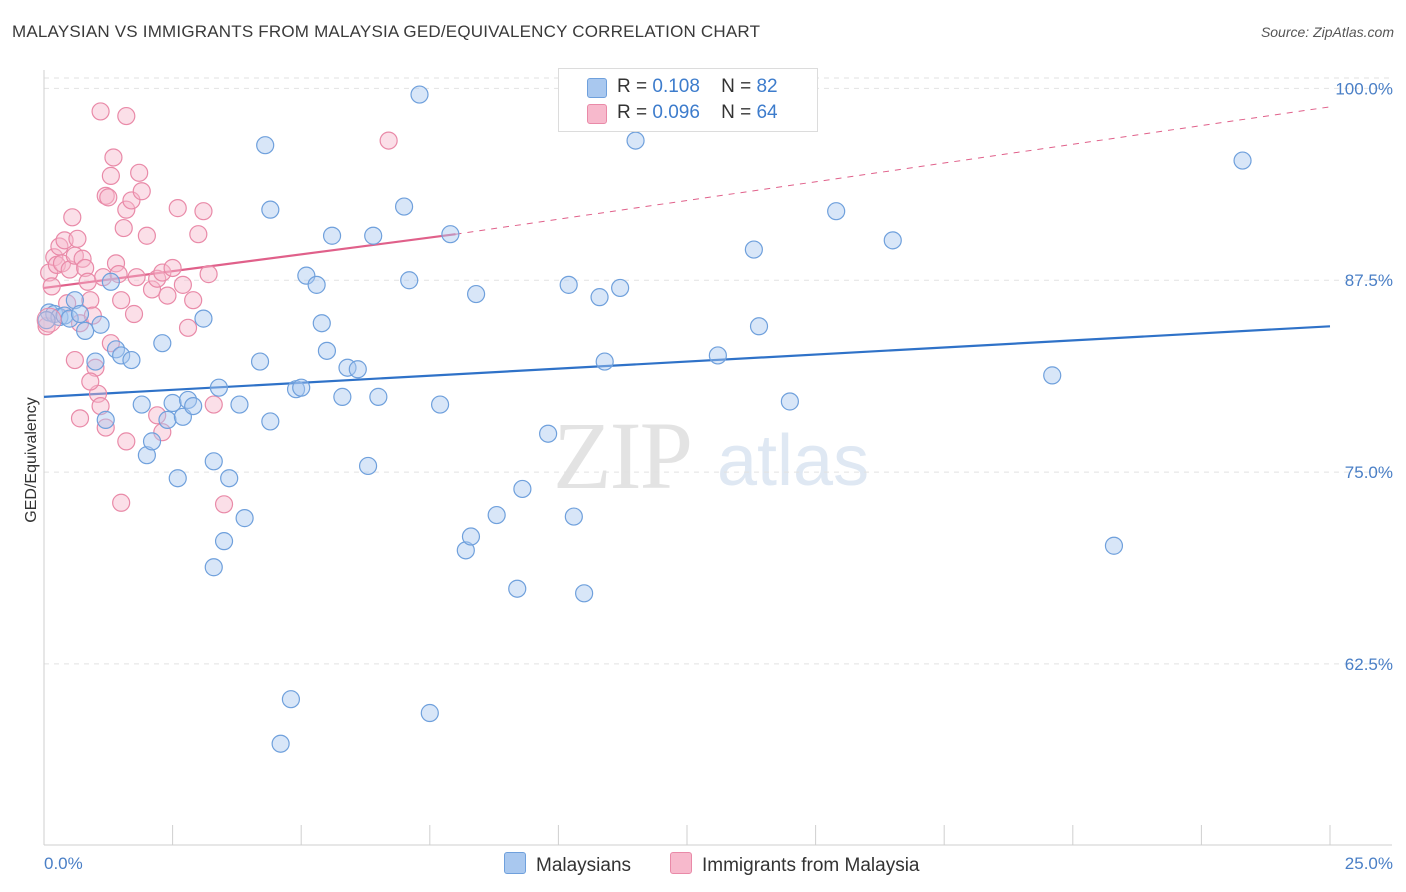  I want to click on x-tick-label: 25.0%, so click(1369, 863).